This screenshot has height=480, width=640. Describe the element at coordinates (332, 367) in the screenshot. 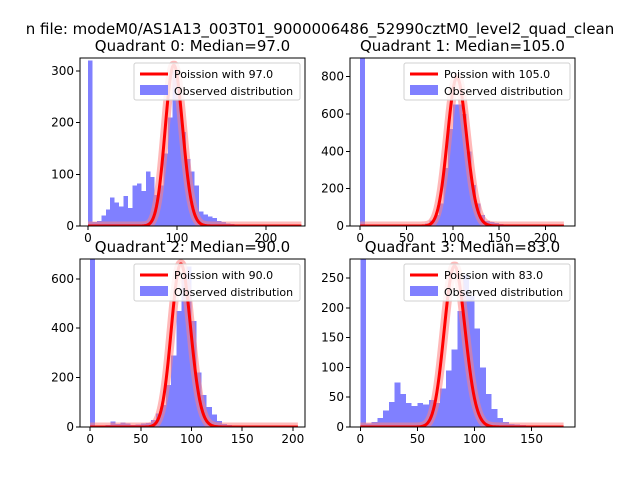

I see `y-tick-label: 100` at that location.